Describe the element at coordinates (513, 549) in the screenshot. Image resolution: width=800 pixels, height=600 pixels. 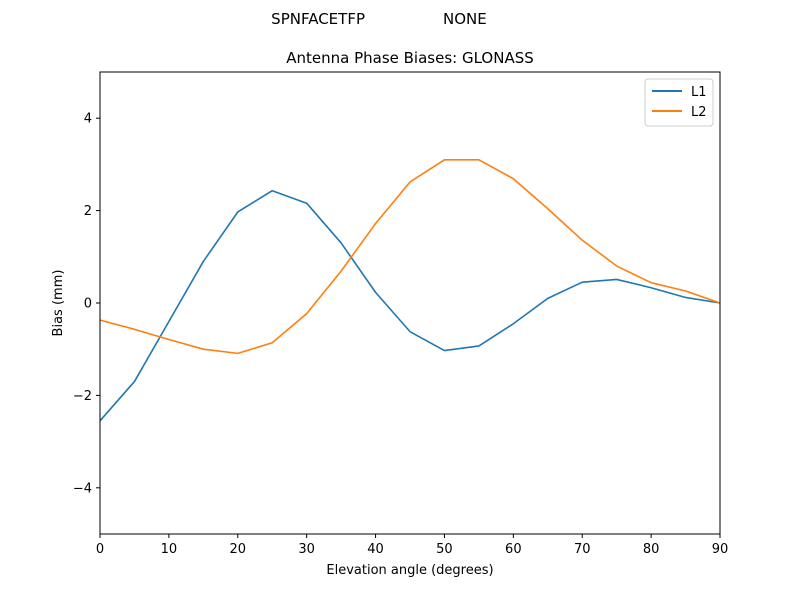
I see `x-tick-label: 60` at that location.